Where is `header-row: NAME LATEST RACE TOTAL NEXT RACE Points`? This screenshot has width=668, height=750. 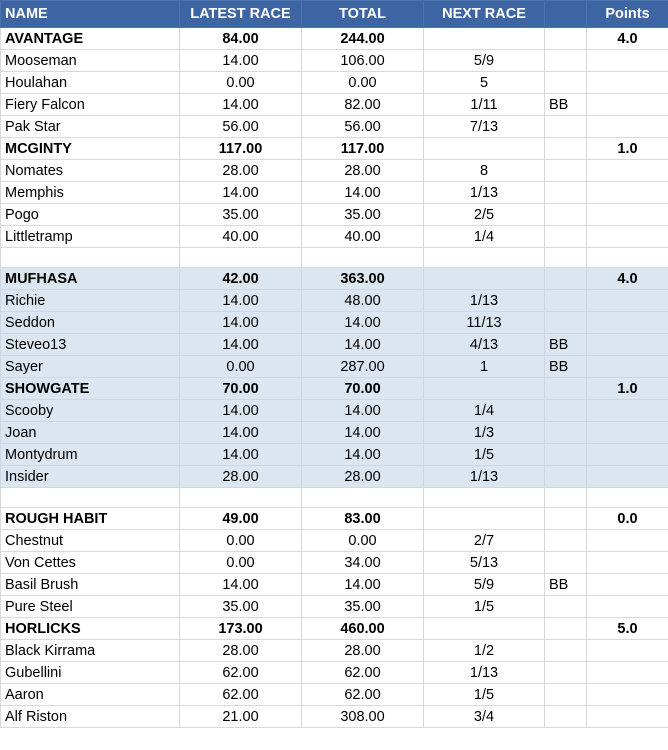 header-row: NAME LATEST RACE TOTAL NEXT RACE Points is located at coordinates (334, 14).